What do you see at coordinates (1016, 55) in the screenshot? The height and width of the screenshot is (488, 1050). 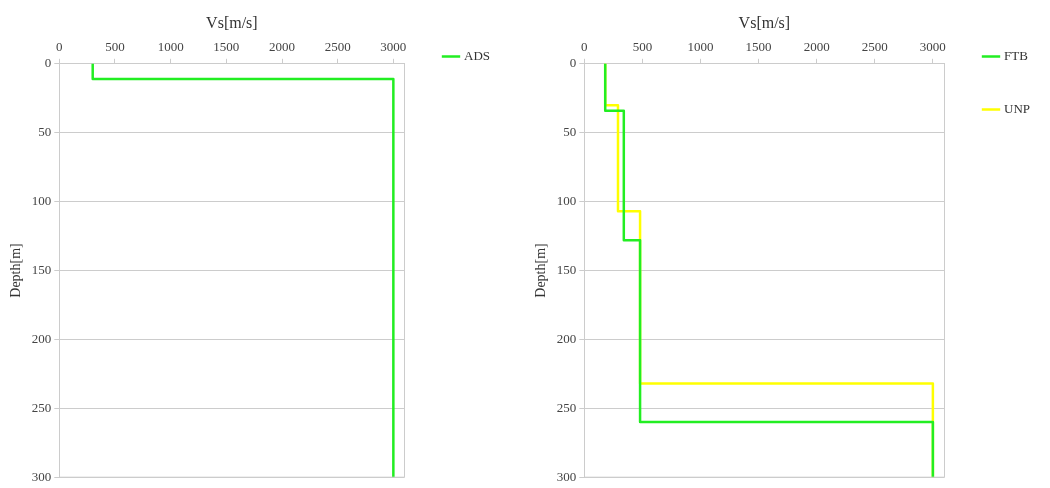 I see `legend-label: FTB` at bounding box center [1016, 55].